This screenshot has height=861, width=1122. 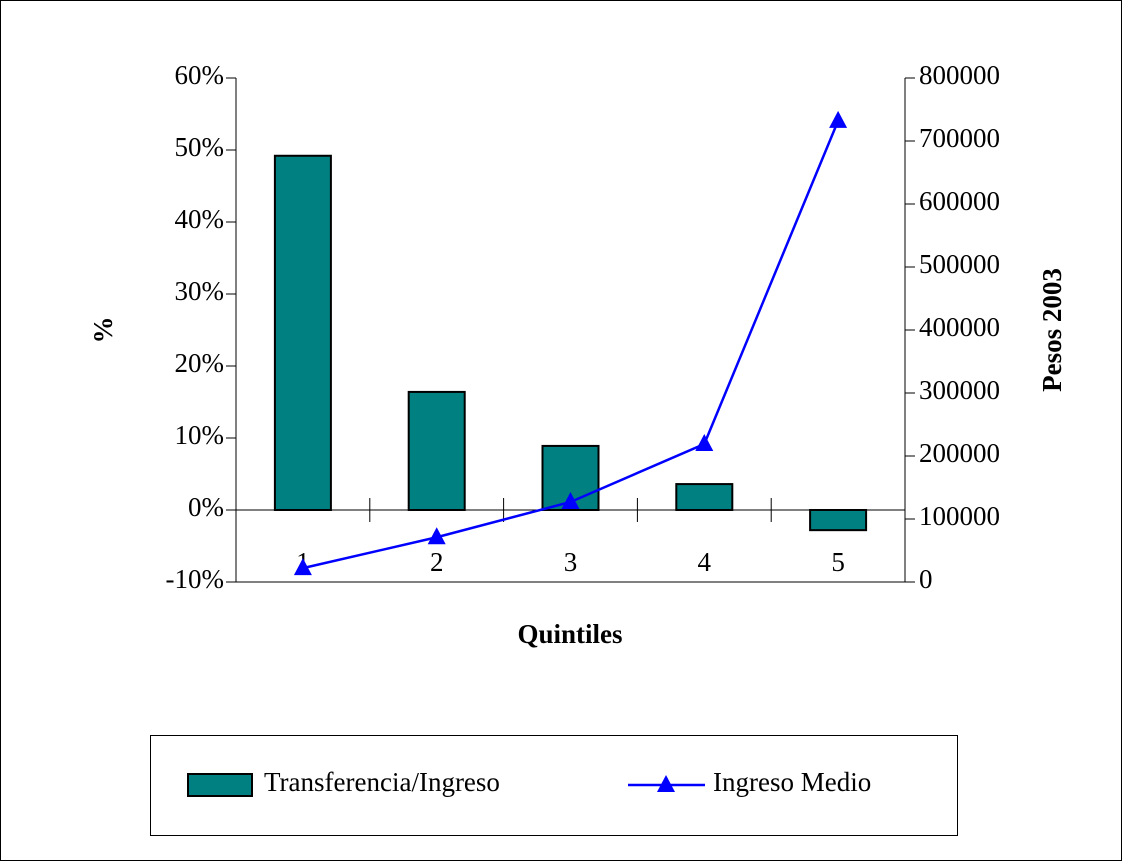 I want to click on y-tick-label: 20%, so click(x=200, y=363).